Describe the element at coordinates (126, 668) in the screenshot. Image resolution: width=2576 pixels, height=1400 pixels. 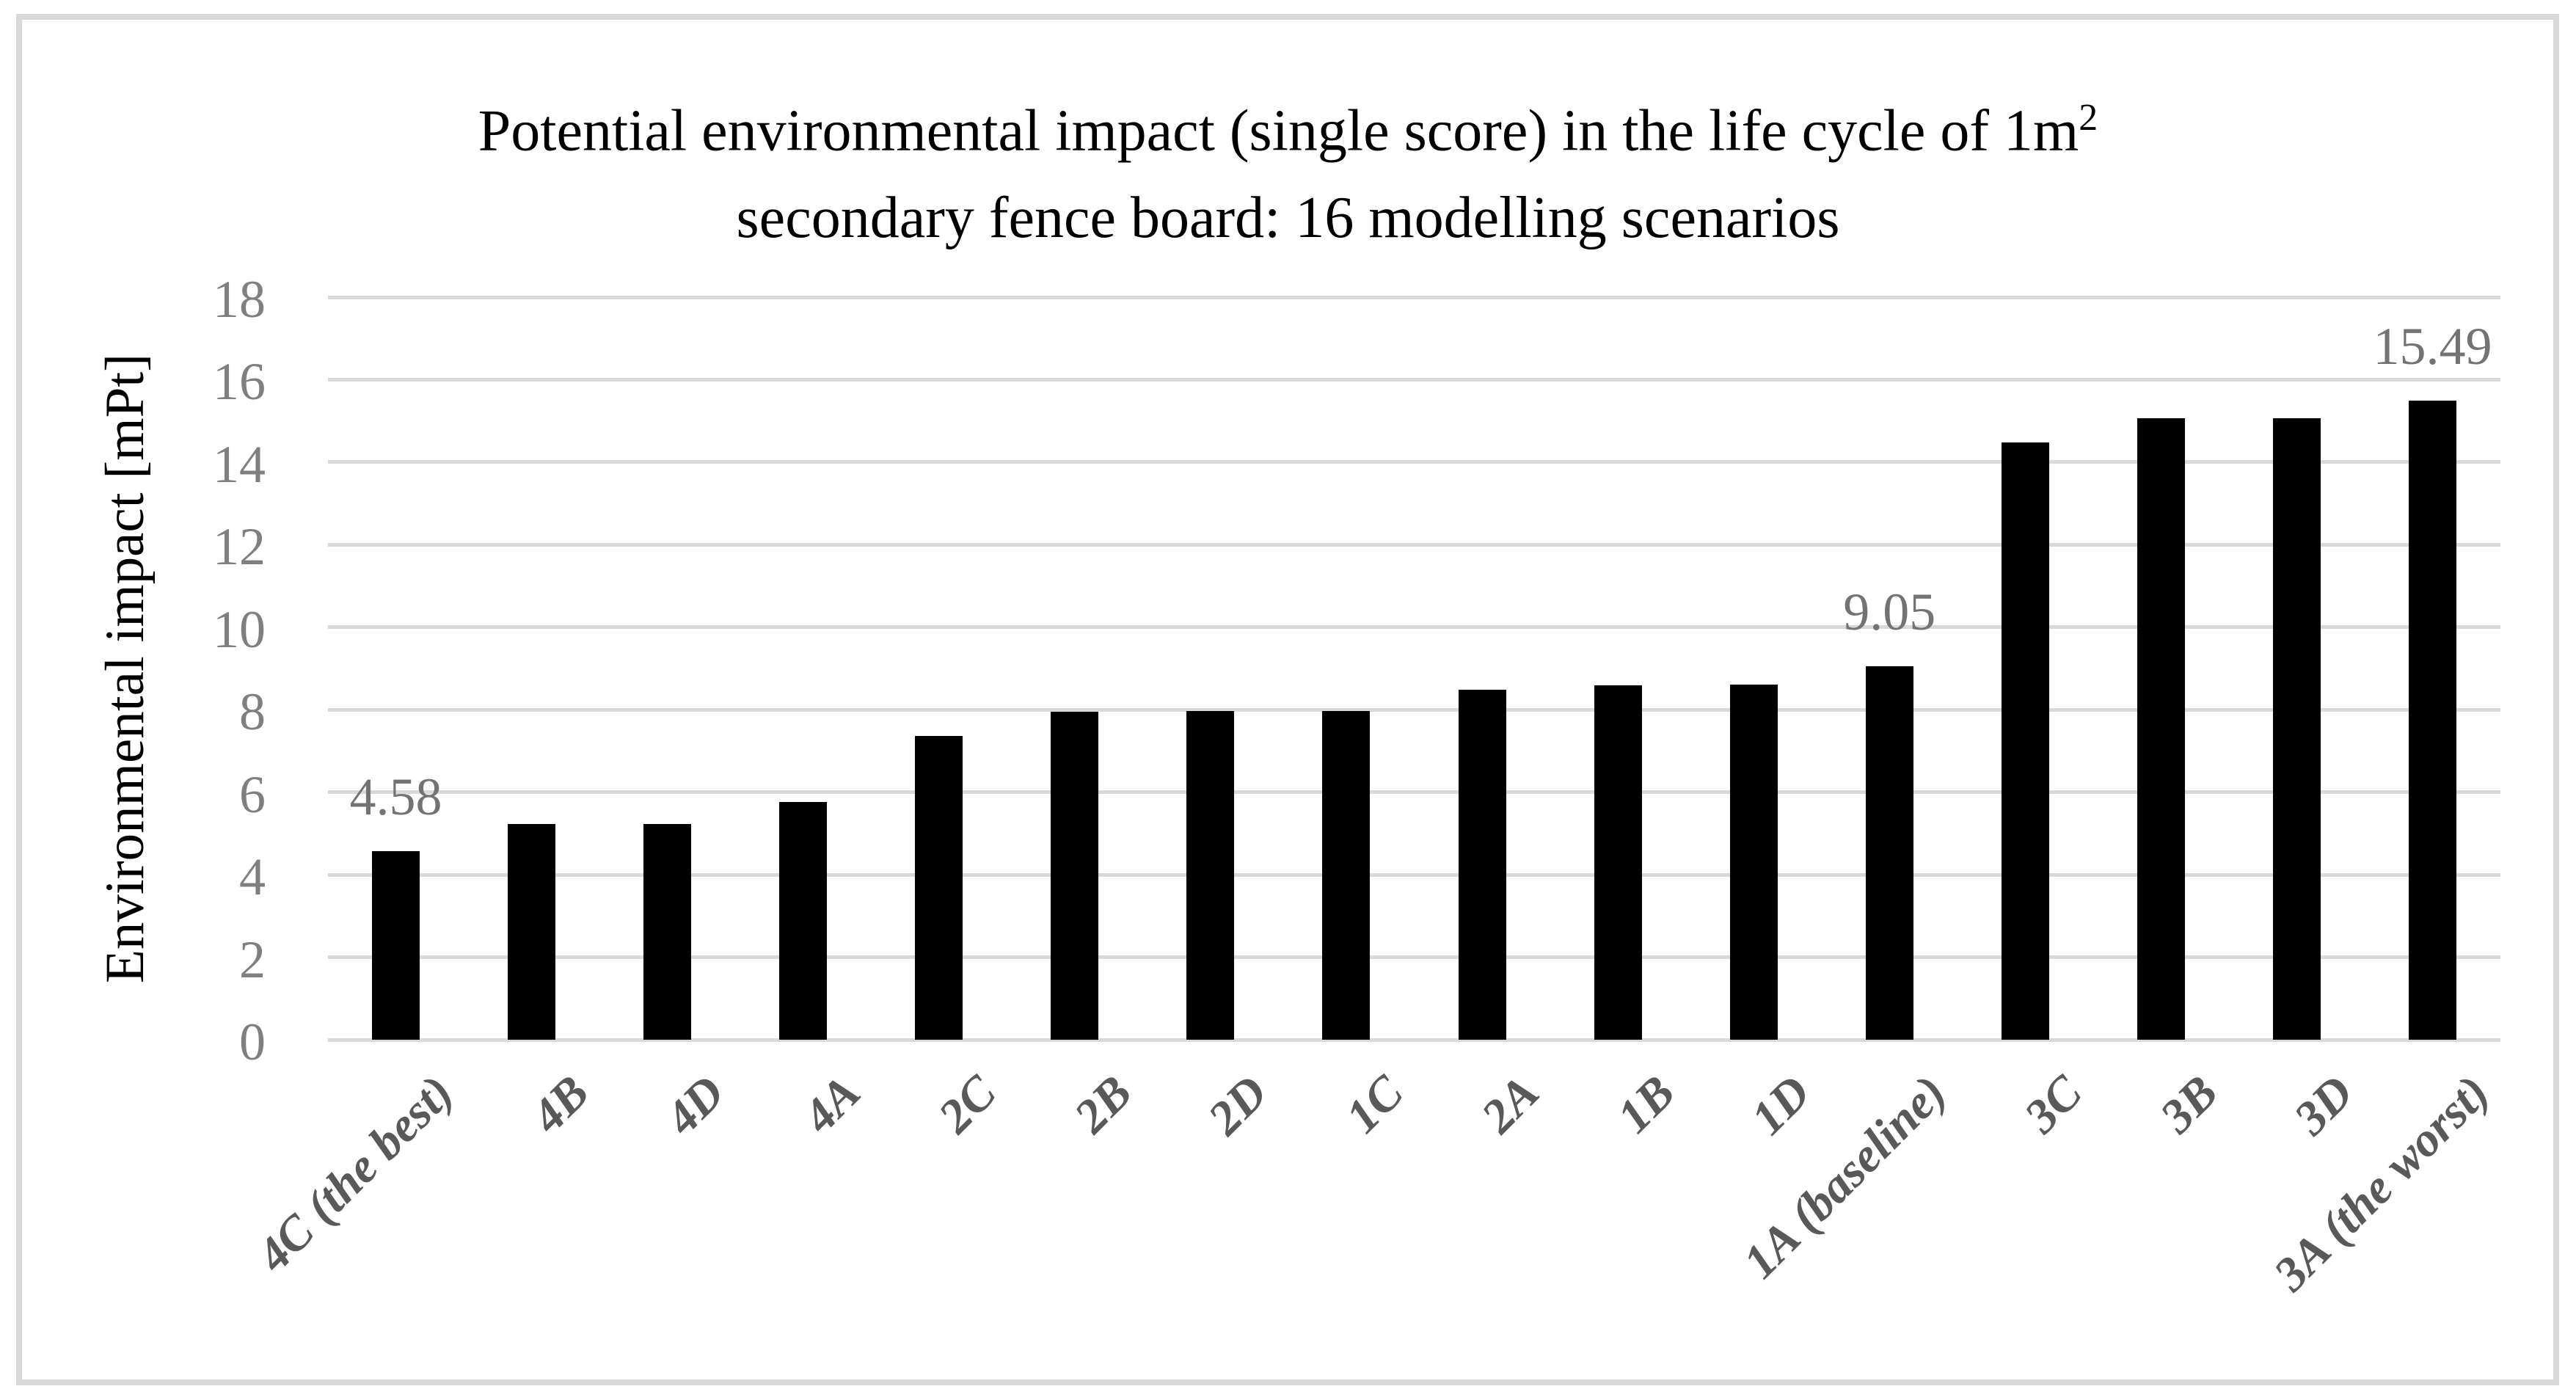
I see `y-axis-title: Environmental impact [mPt]` at that location.